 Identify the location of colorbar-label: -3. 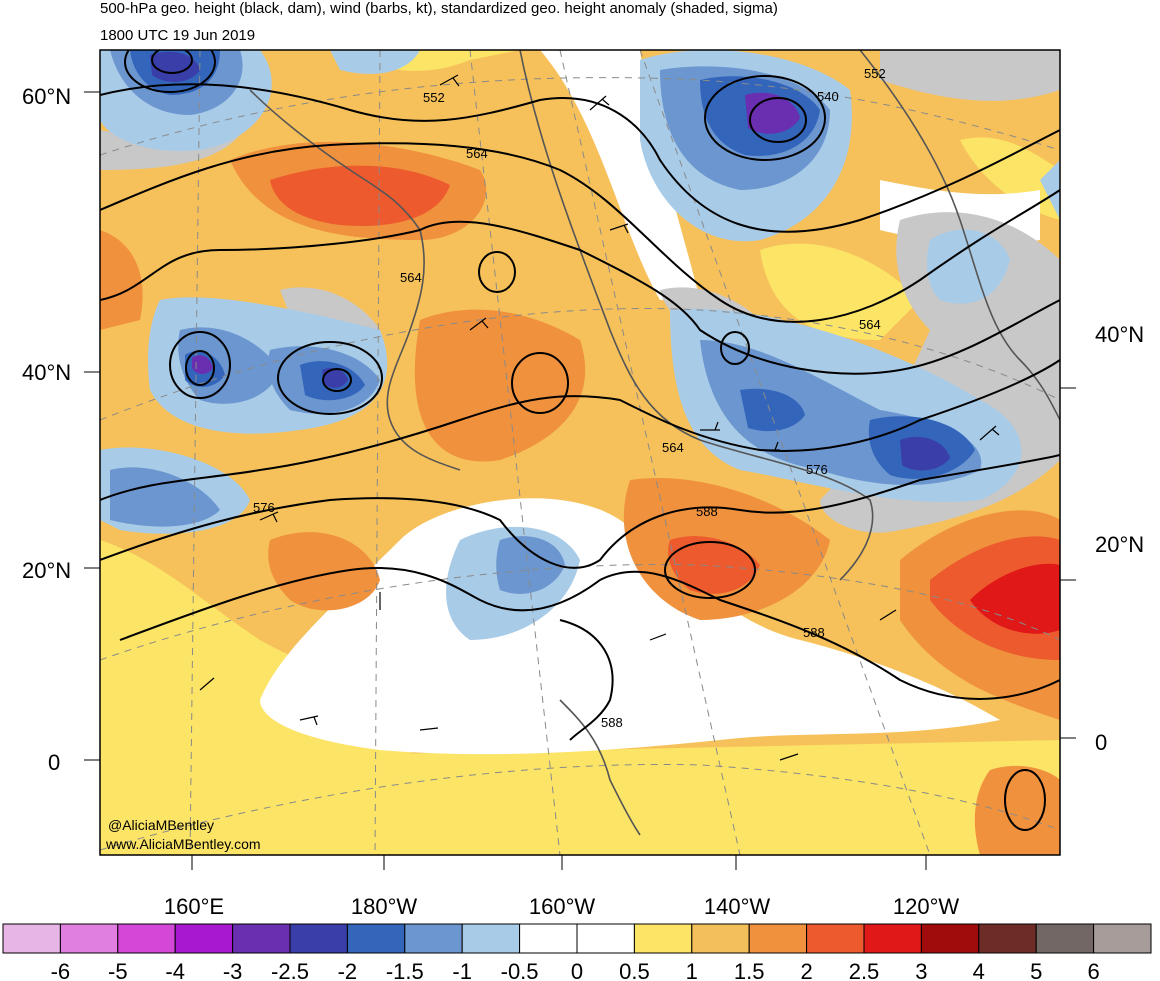
(233, 970).